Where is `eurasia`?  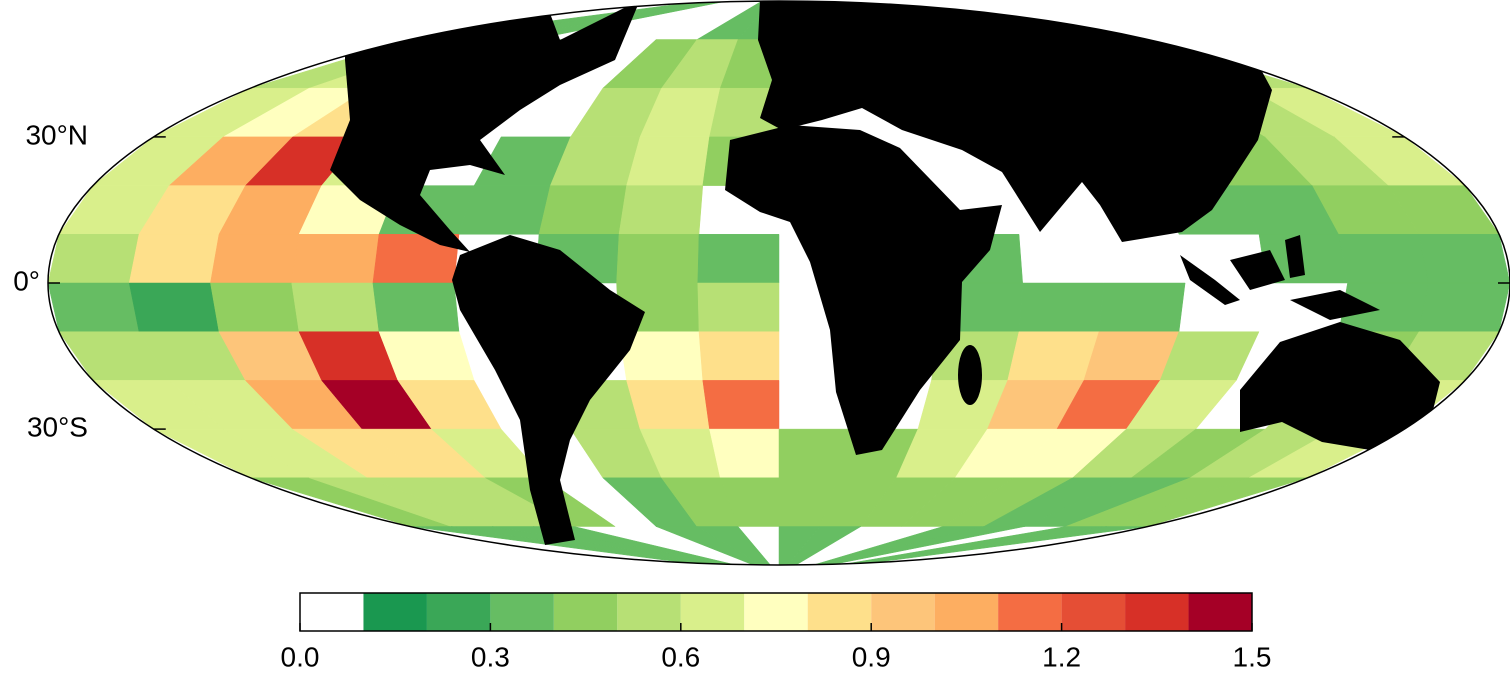
eurasia is located at coordinates (1015, 121).